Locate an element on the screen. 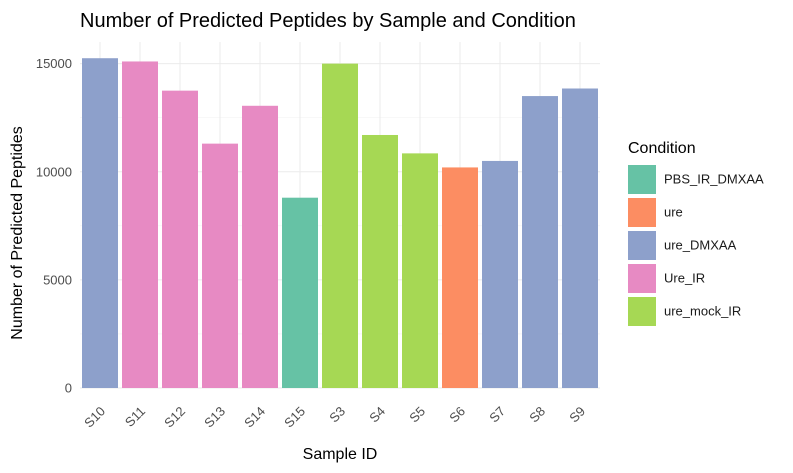 This screenshot has width=793, height=473. bar-s4 is located at coordinates (380, 261).